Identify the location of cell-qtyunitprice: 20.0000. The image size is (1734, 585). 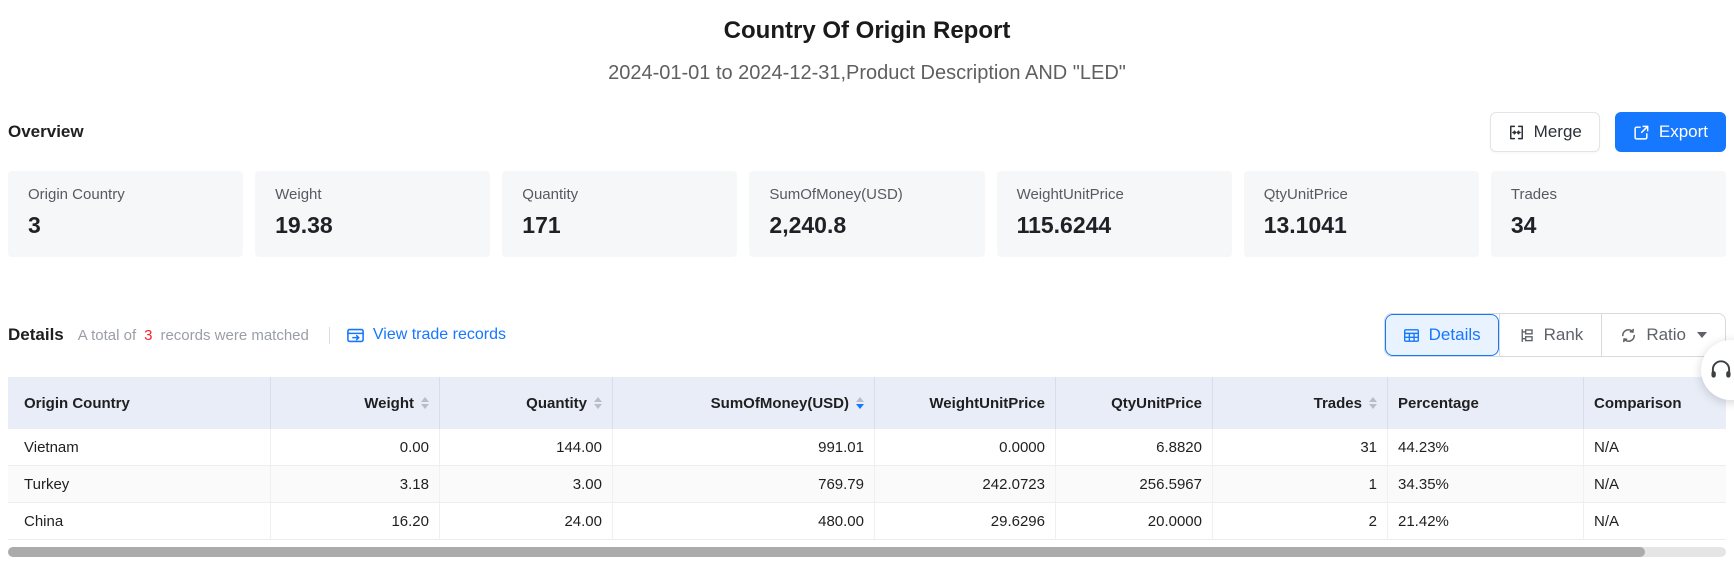
(1134, 521).